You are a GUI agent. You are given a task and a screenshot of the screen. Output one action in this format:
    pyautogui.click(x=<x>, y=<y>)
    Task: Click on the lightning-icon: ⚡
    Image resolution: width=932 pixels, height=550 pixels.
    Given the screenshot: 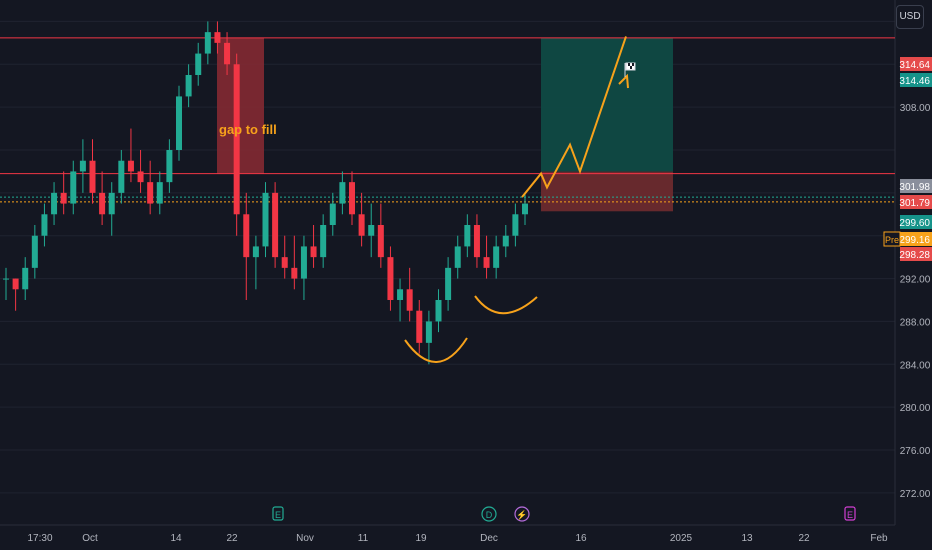 What is the action you would take?
    pyautogui.click(x=522, y=514)
    